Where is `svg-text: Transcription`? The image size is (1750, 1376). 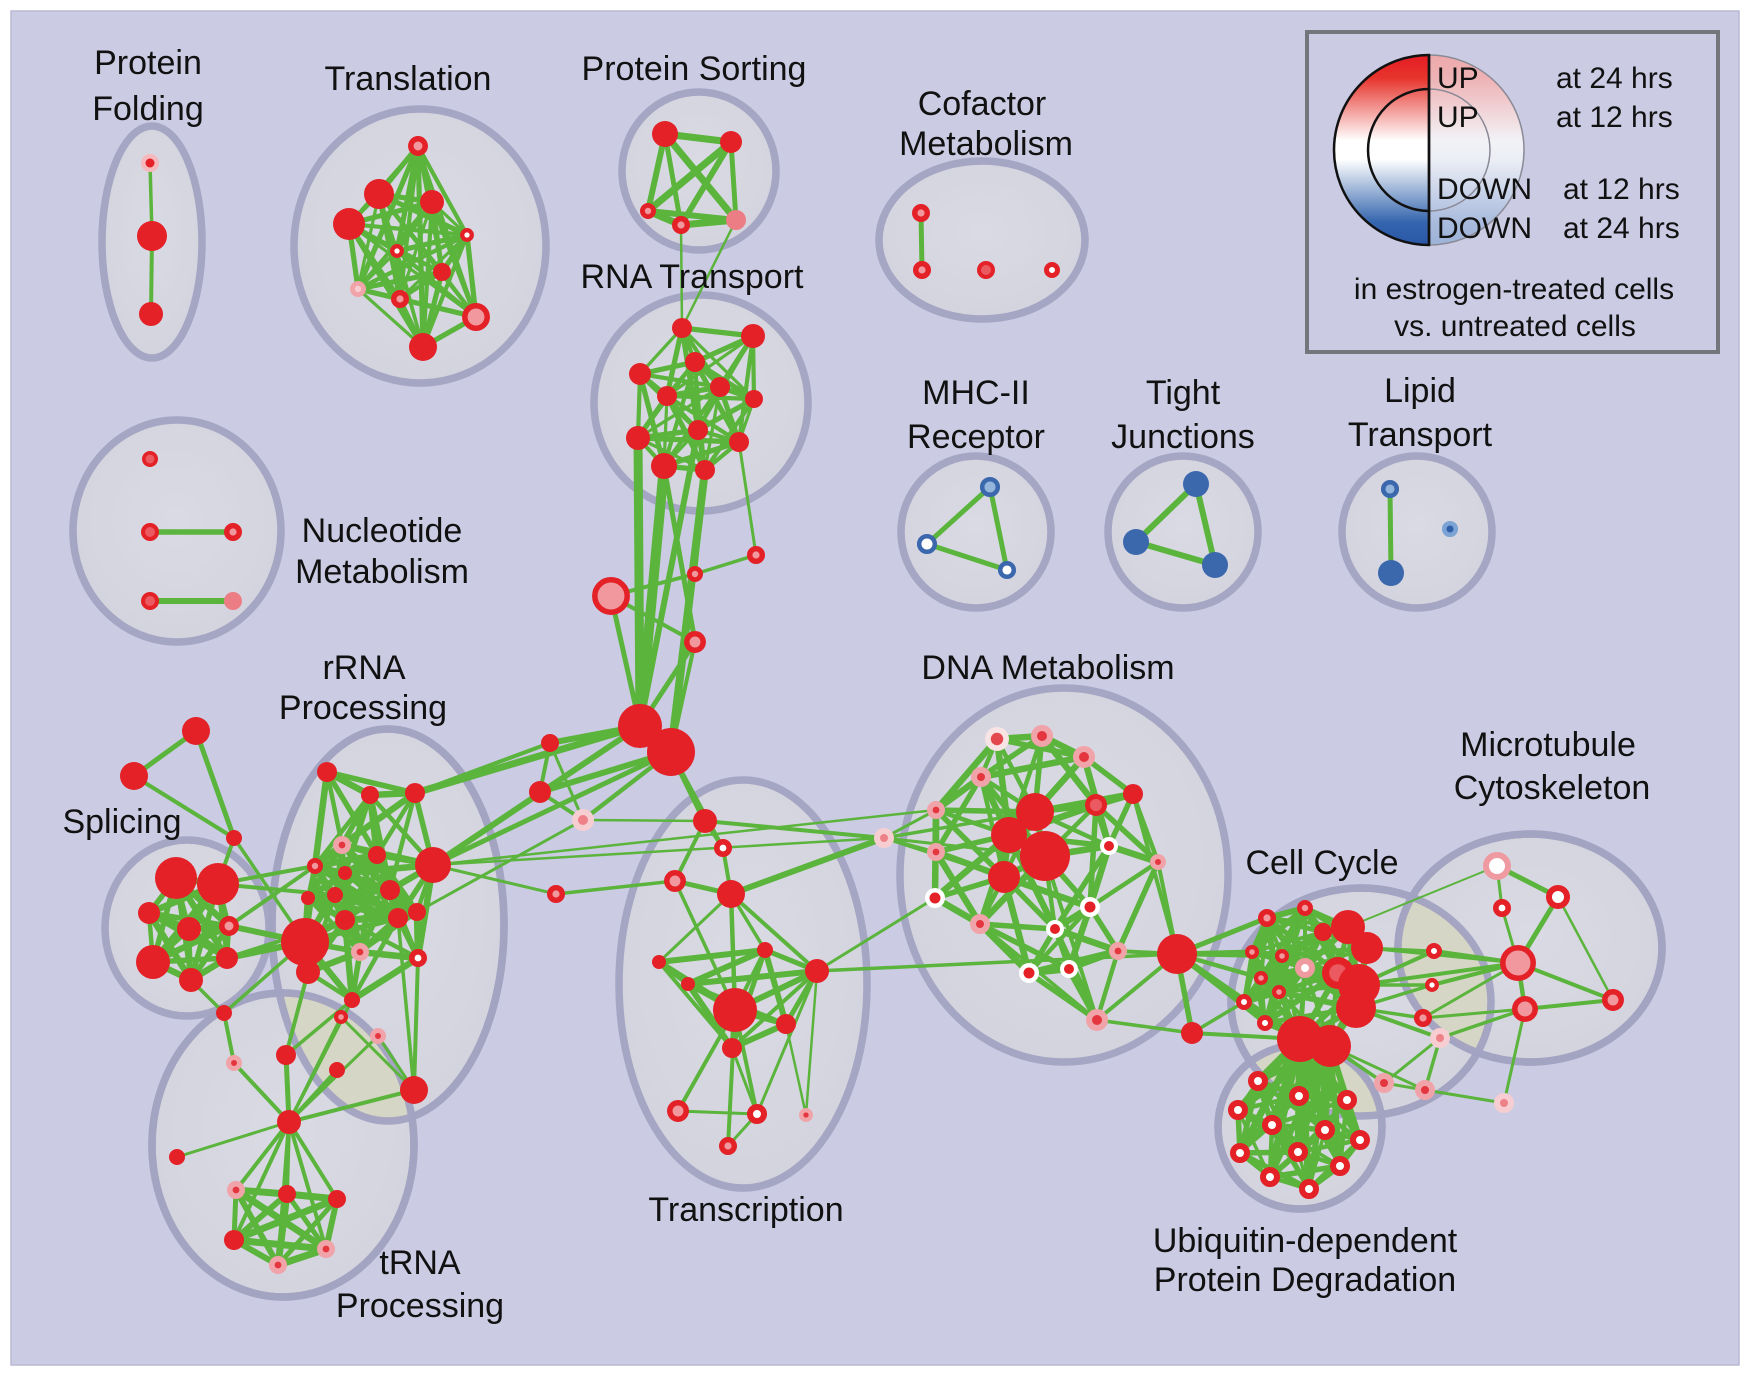
svg-text: Transcription is located at coordinates (745, 1210).